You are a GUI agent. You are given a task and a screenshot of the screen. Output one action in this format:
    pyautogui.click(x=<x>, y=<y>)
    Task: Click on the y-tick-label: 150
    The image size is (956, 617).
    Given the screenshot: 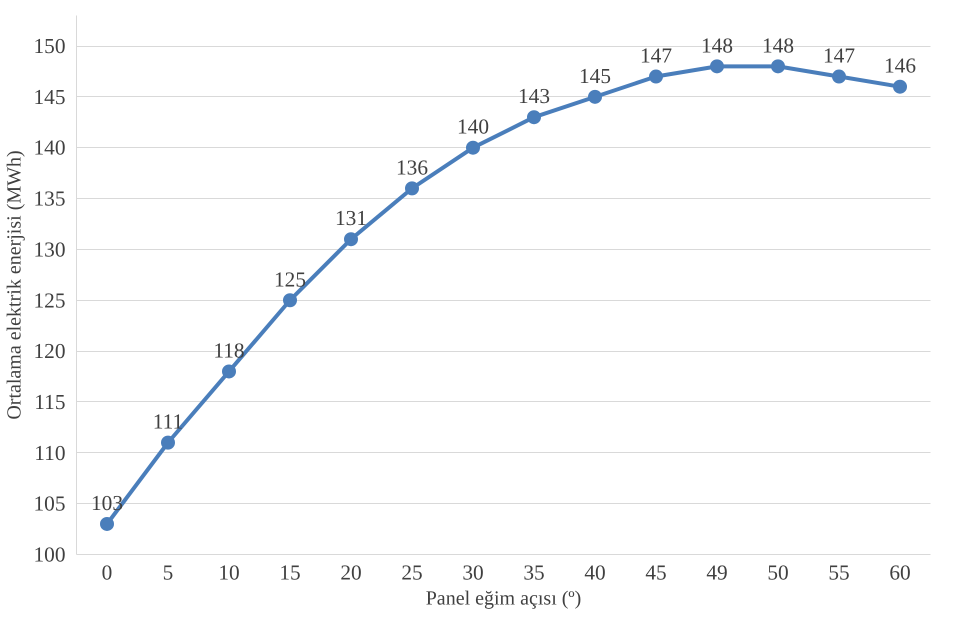 What is the action you would take?
    pyautogui.click(x=50, y=46)
    